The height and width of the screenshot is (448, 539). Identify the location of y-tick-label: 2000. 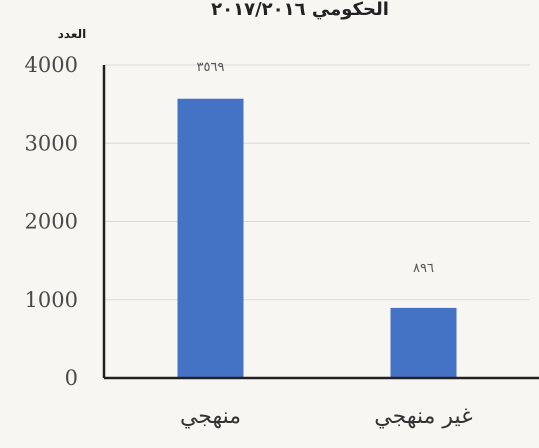
(51, 222).